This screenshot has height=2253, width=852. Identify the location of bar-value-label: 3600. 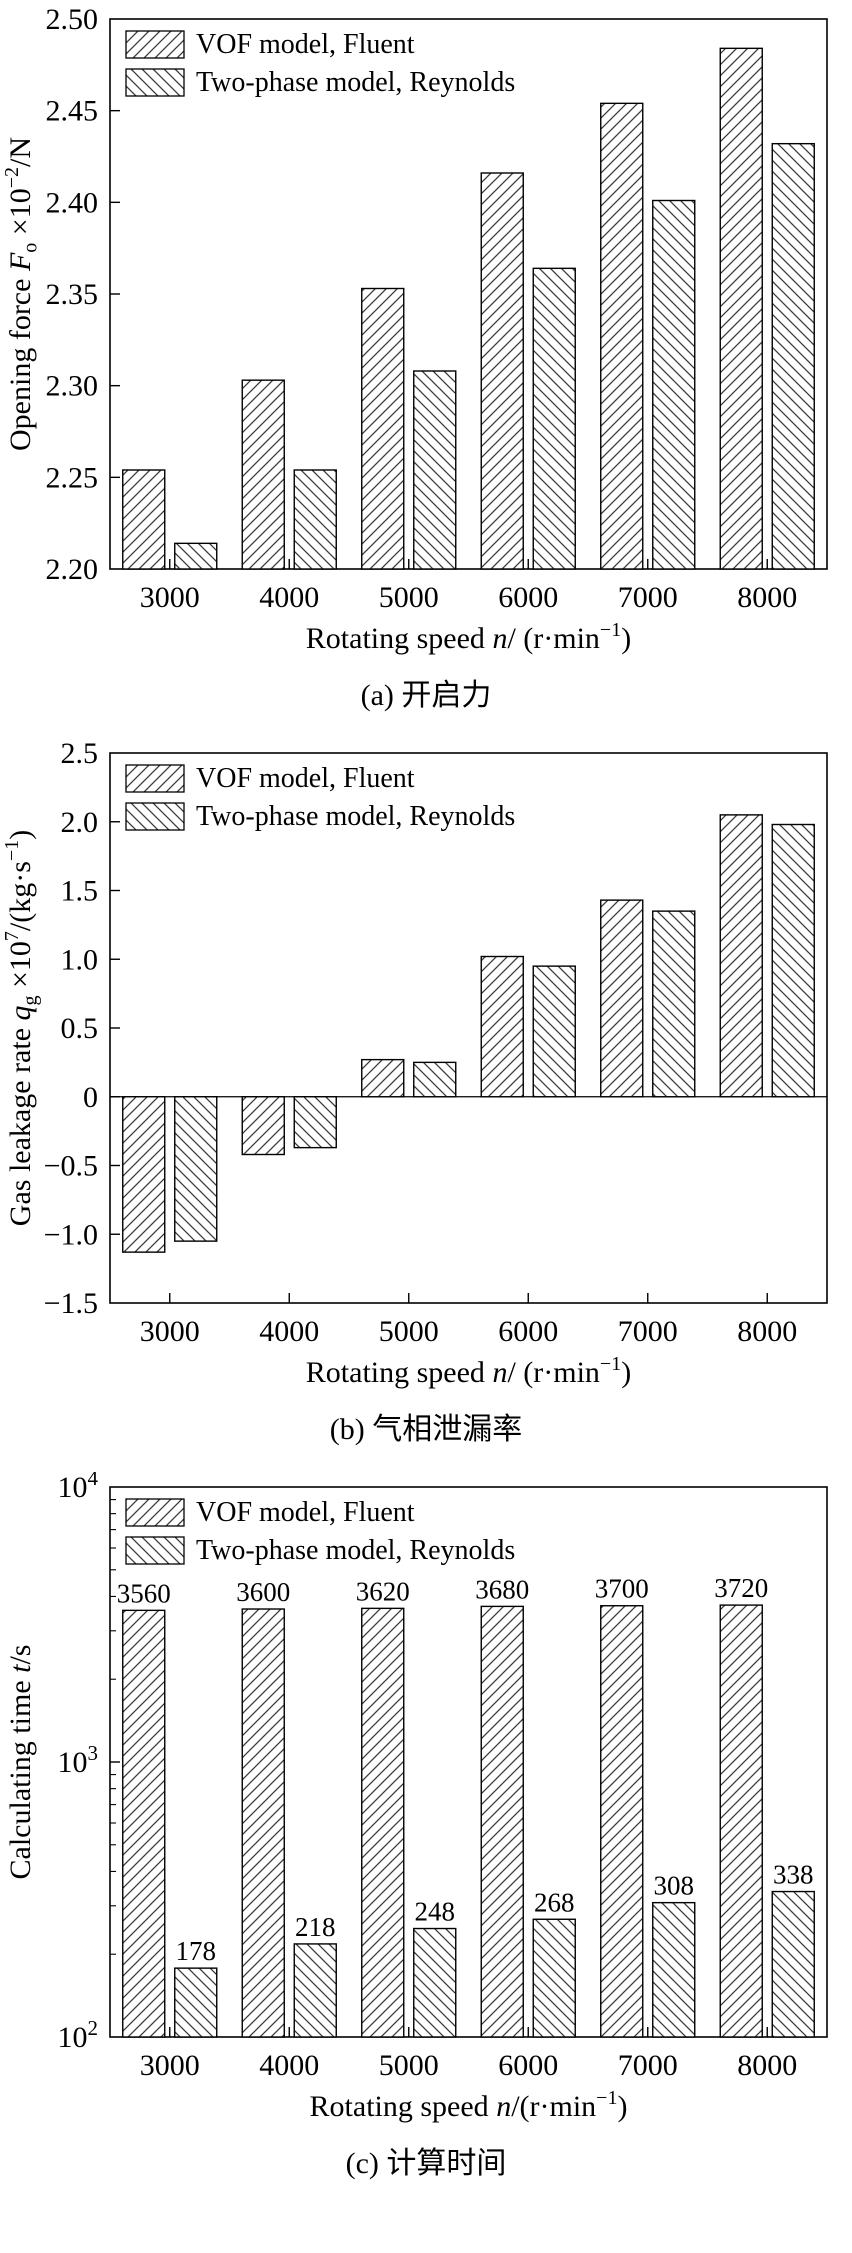
(263, 1592).